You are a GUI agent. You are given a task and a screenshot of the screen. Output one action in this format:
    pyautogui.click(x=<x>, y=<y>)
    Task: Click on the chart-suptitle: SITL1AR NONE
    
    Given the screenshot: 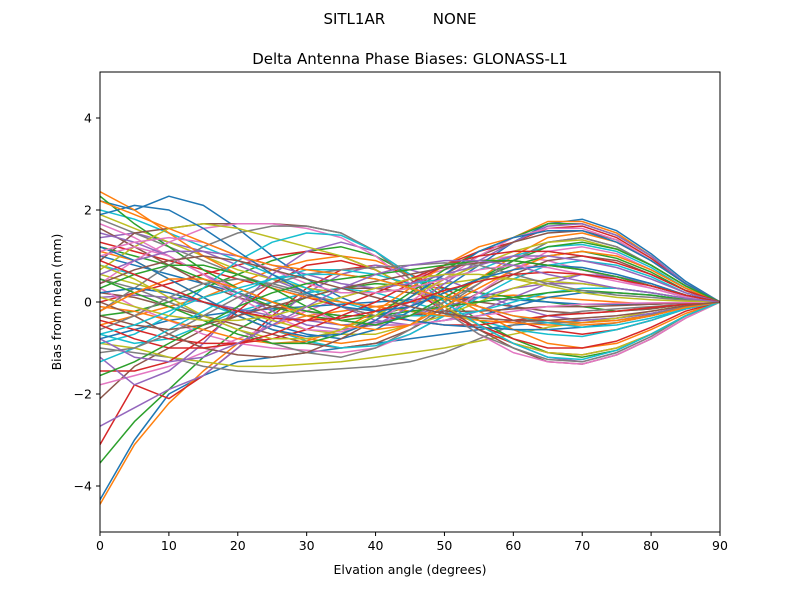 What is the action you would take?
    pyautogui.click(x=399, y=19)
    